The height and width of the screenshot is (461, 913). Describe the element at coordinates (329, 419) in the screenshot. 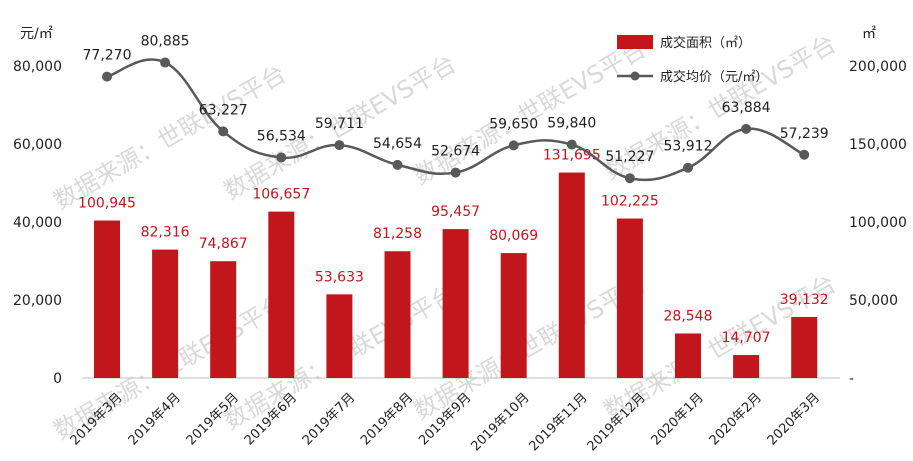

I see `category-label: 2019年7月` at that location.